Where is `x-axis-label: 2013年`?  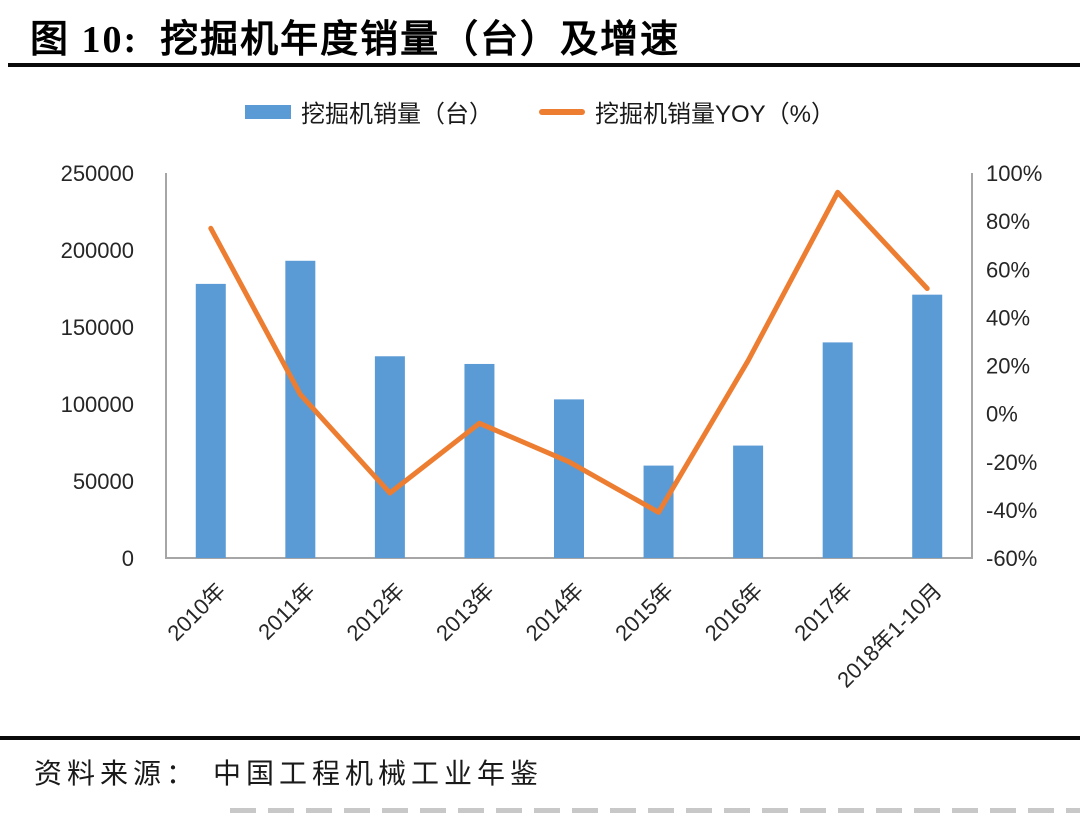
x-axis-label: 2013年 is located at coordinates (465, 612).